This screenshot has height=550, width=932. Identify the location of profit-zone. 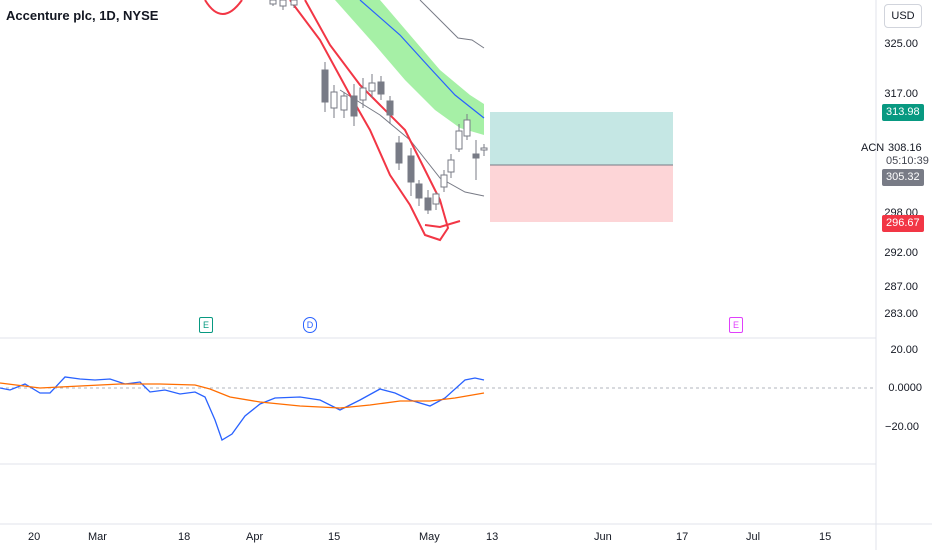
(581, 138).